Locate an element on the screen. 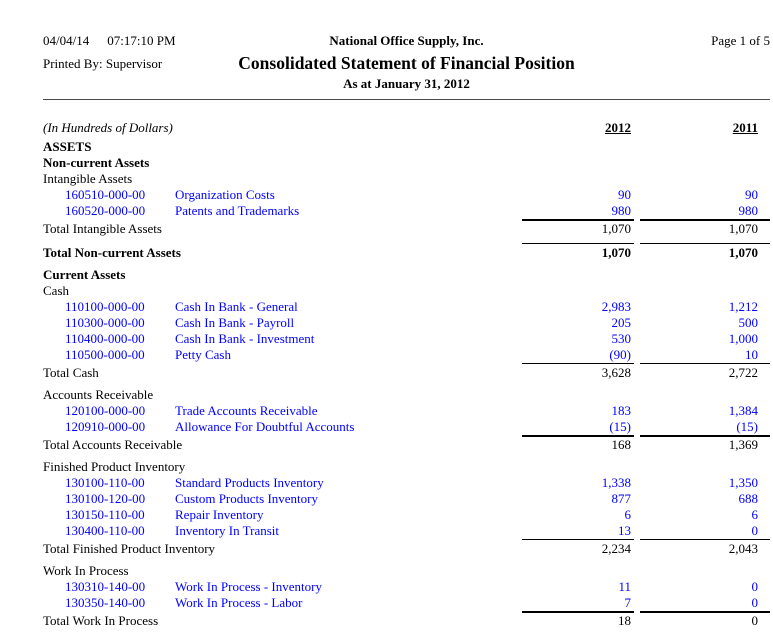 Image resolution: width=773 pixels, height=635 pixels. account-desc: 160520-000-00 Patents and Trademarks is located at coordinates (282, 211).